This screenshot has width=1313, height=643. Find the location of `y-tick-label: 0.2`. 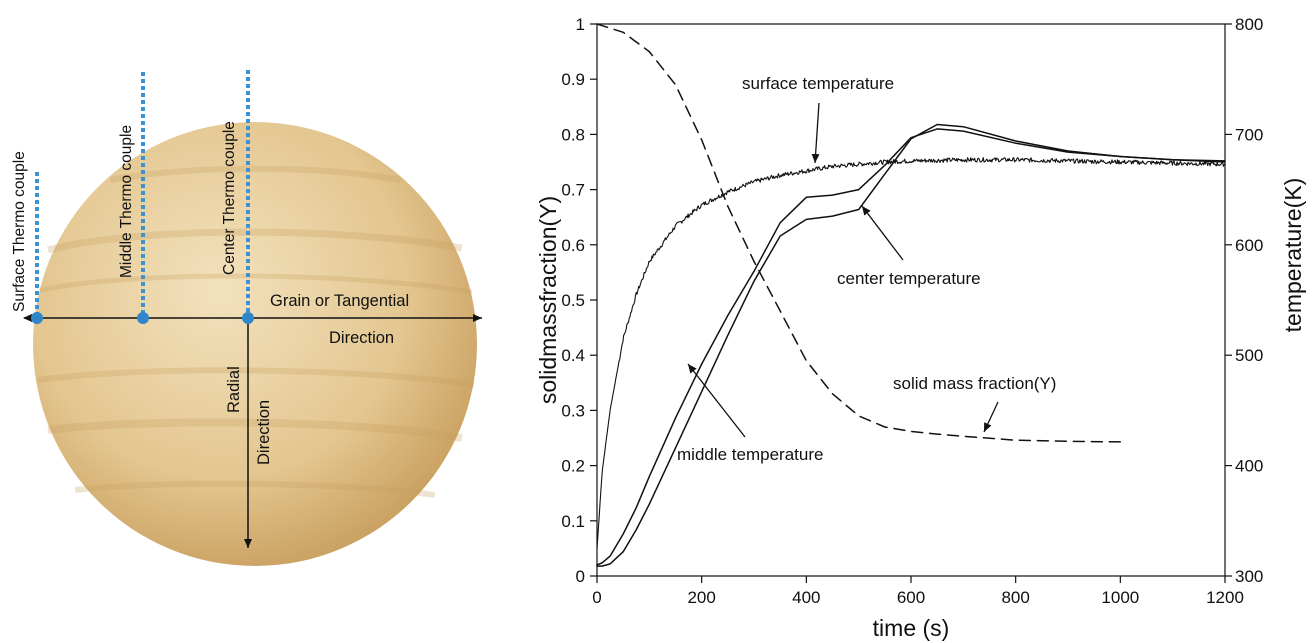

y-tick-label: 0.2 is located at coordinates (573, 466).